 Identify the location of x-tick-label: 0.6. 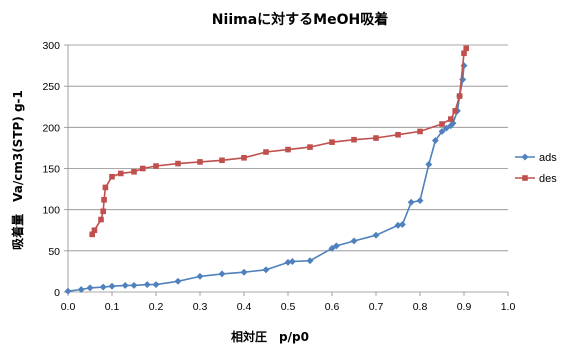
(332, 307).